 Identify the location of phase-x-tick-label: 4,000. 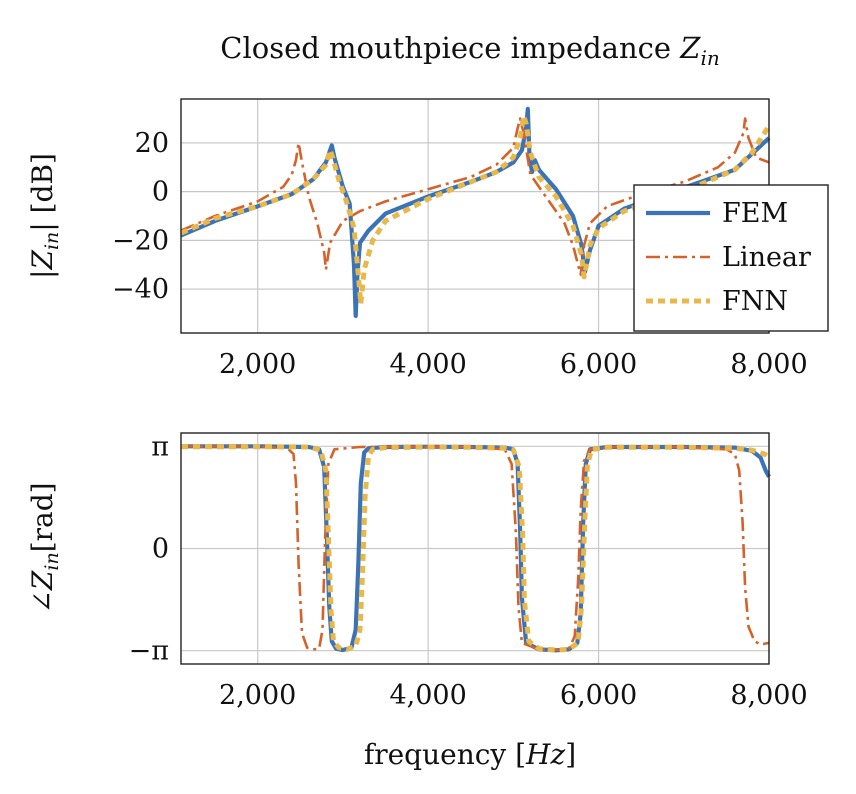
(427, 695).